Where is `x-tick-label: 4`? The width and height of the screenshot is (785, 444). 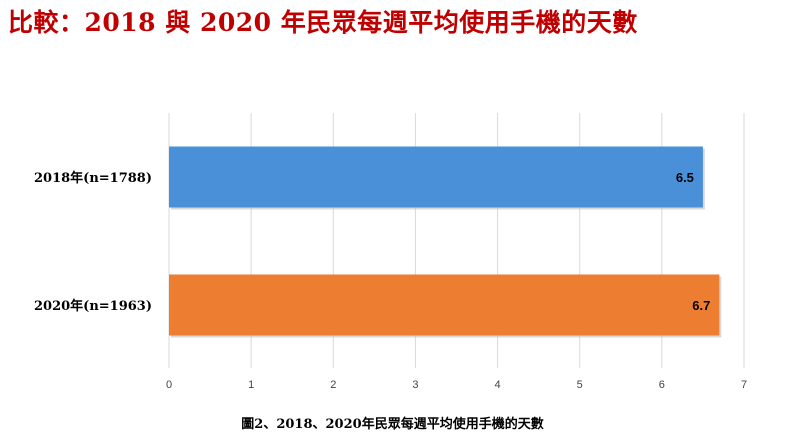 x-tick-label: 4 is located at coordinates (498, 385).